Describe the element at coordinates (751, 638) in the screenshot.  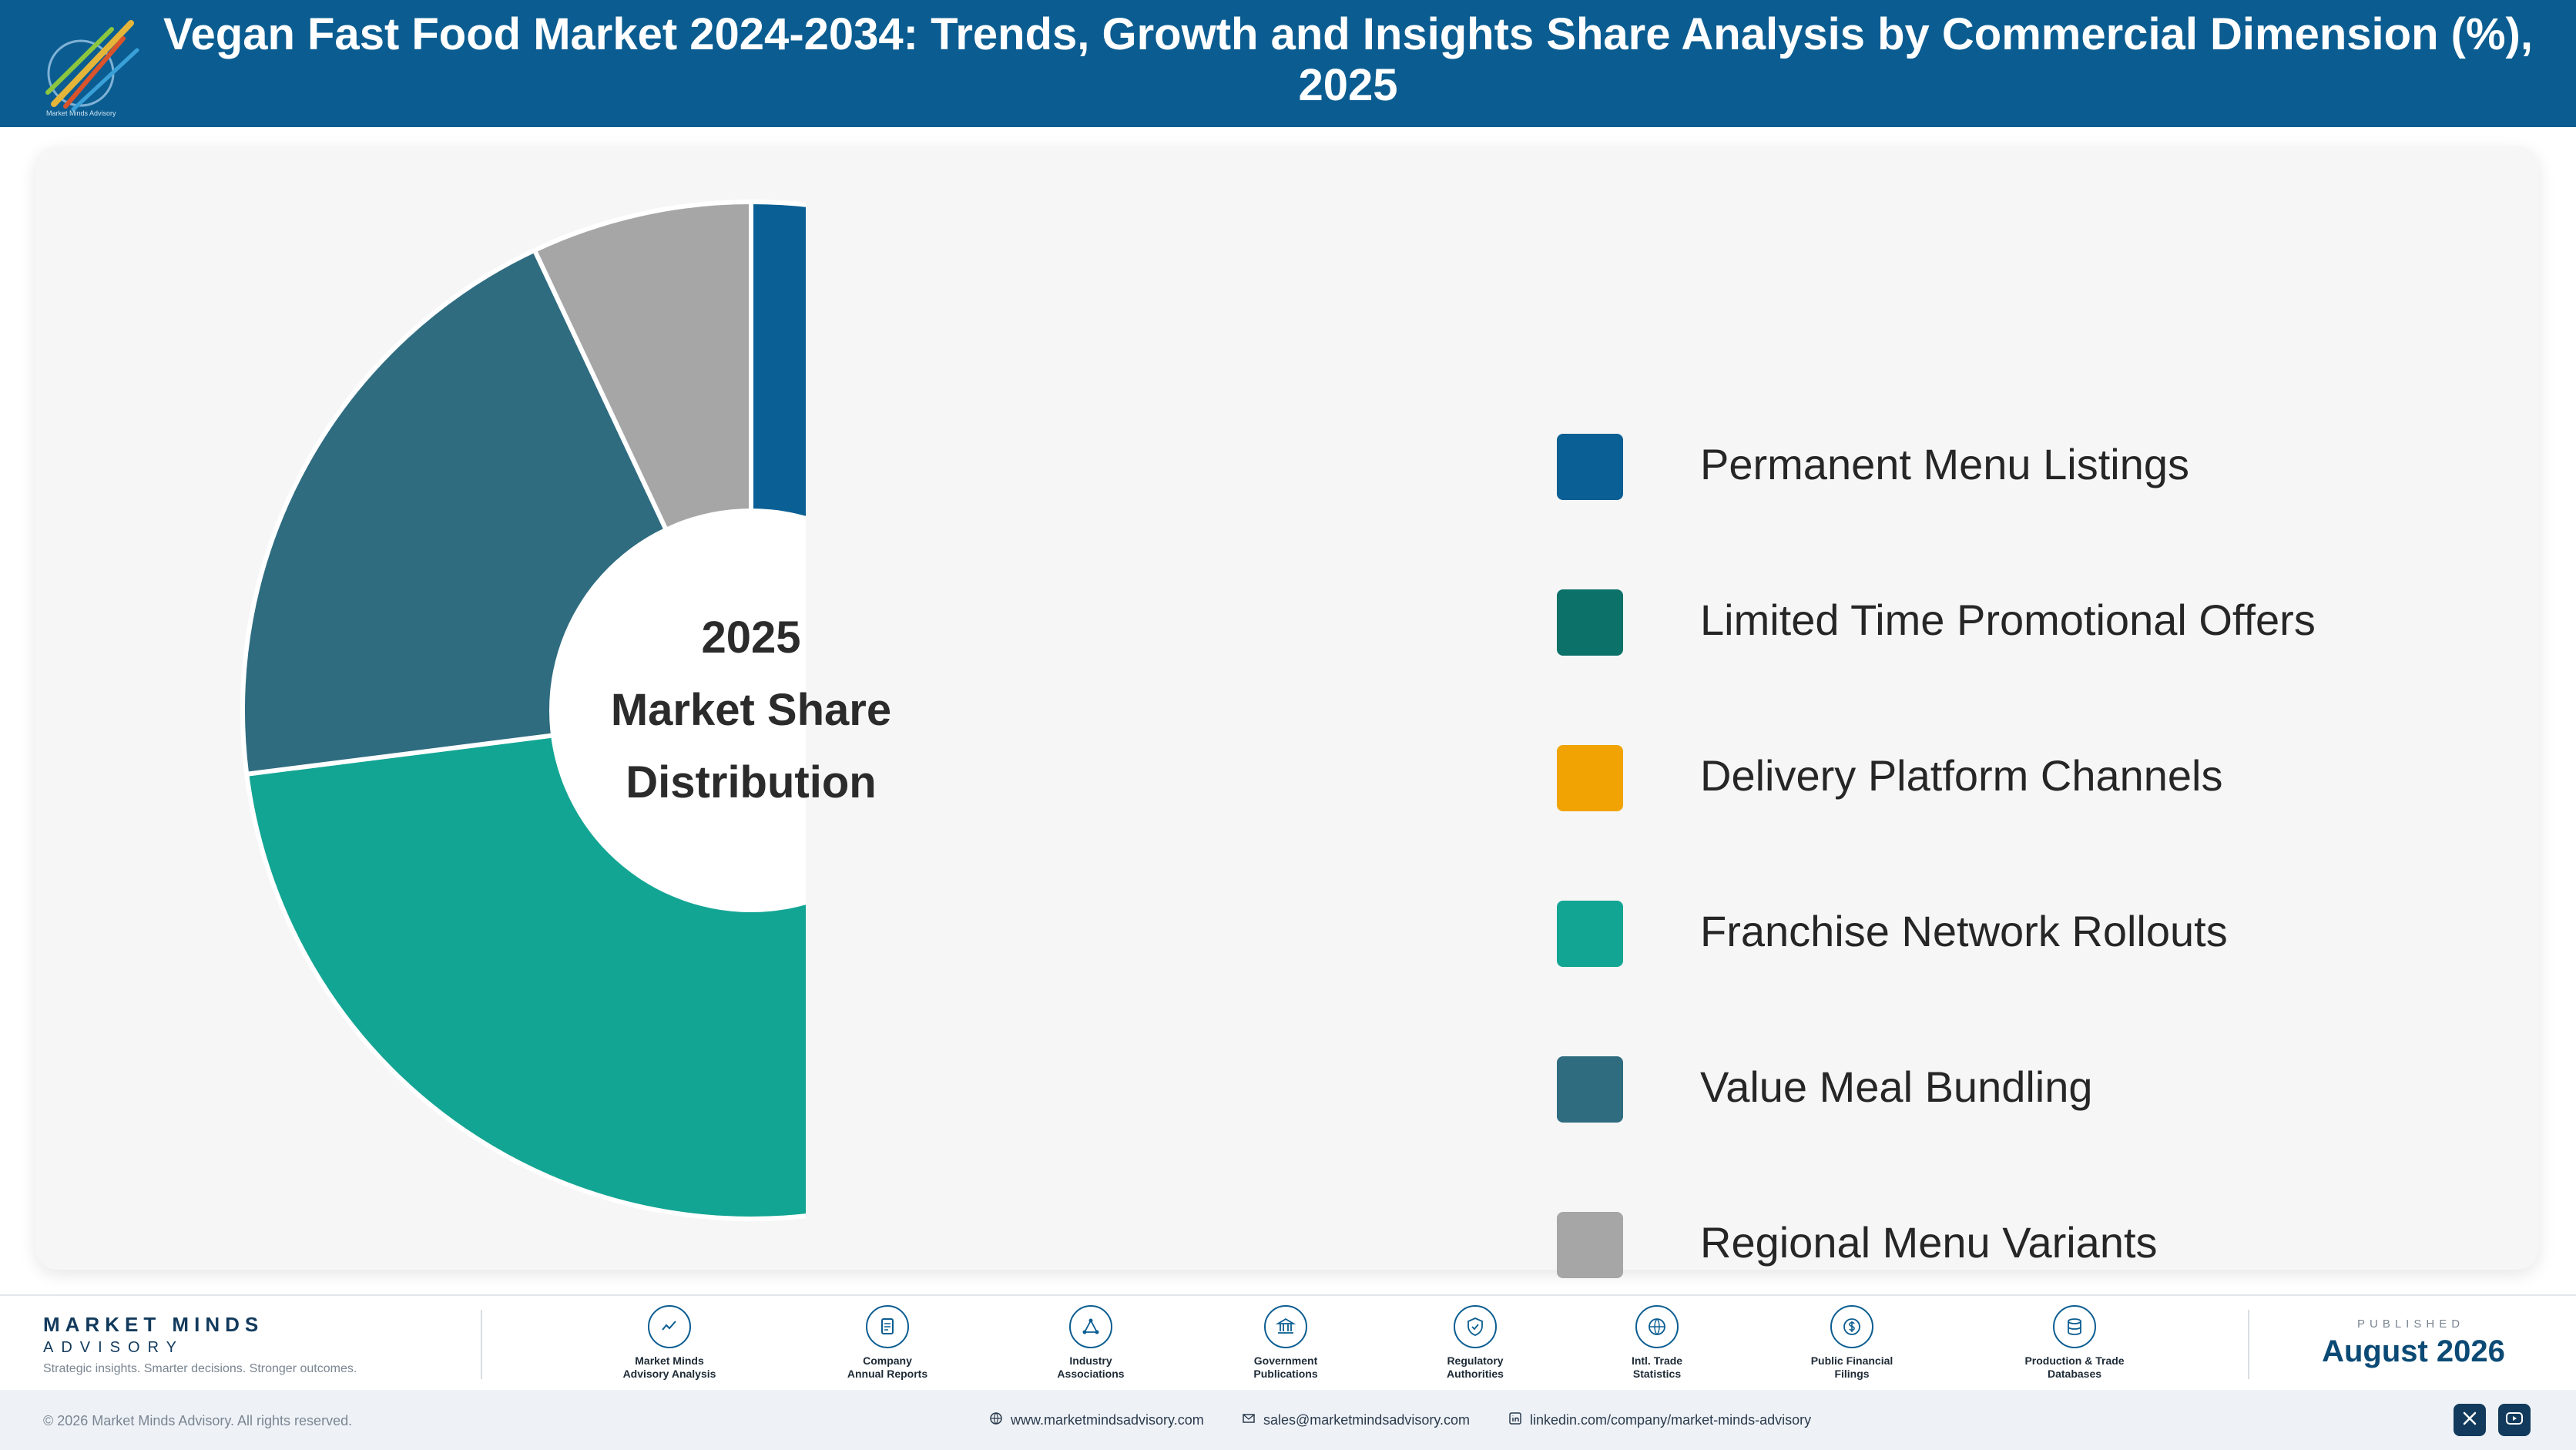
I see `center-label-year: 2025` at that location.